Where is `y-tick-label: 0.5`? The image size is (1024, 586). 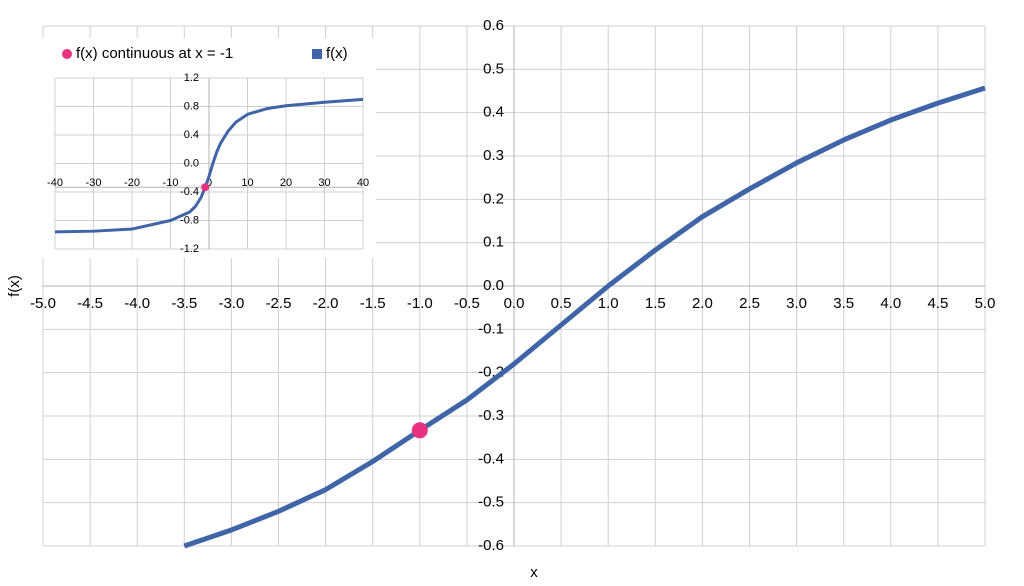 y-tick-label: 0.5 is located at coordinates (493, 68).